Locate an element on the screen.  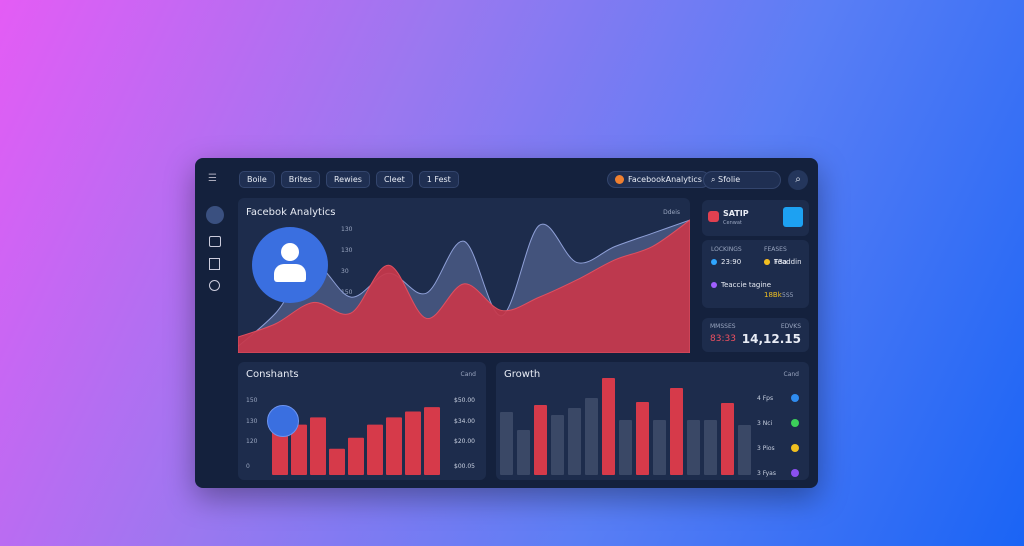
avatar-body is located at coordinates (290, 273).